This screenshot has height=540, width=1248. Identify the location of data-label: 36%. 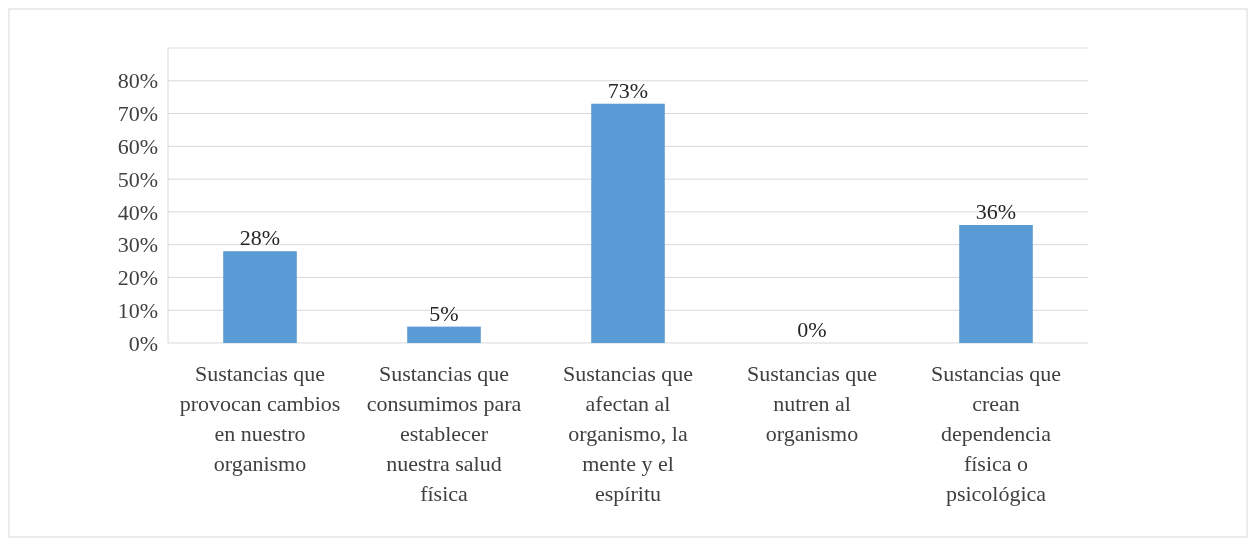
(996, 211).